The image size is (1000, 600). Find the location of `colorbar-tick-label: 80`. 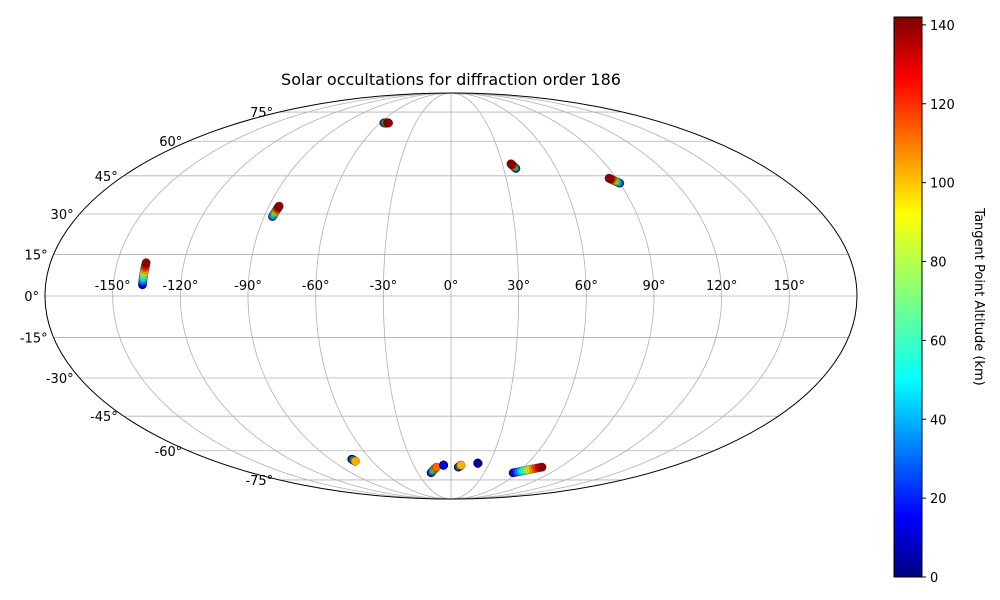

colorbar-tick-label: 80 is located at coordinates (938, 263).